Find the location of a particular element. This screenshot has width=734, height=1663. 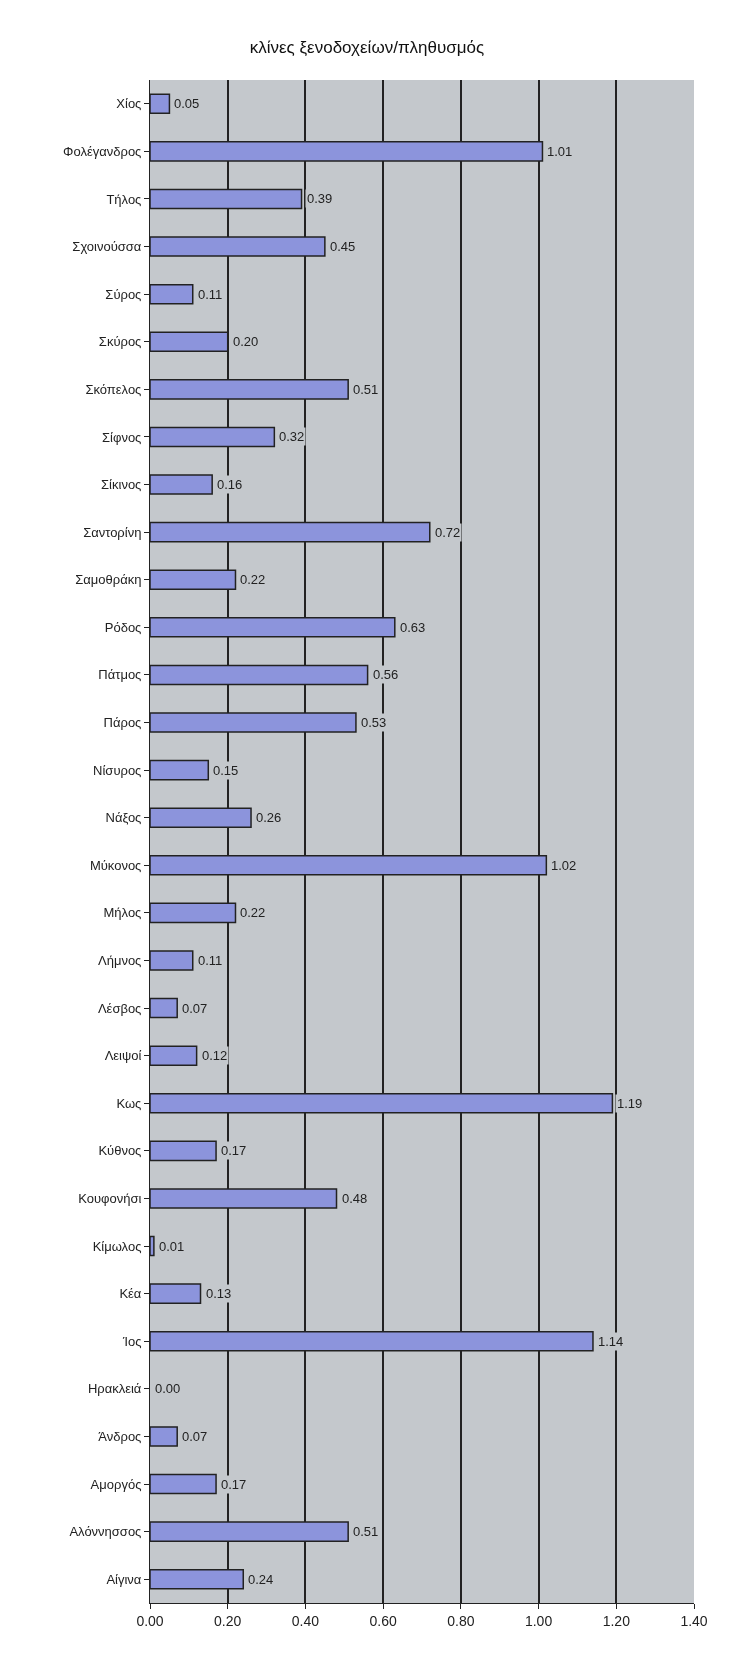

x-tick-label: 0.60 is located at coordinates (383, 1620).